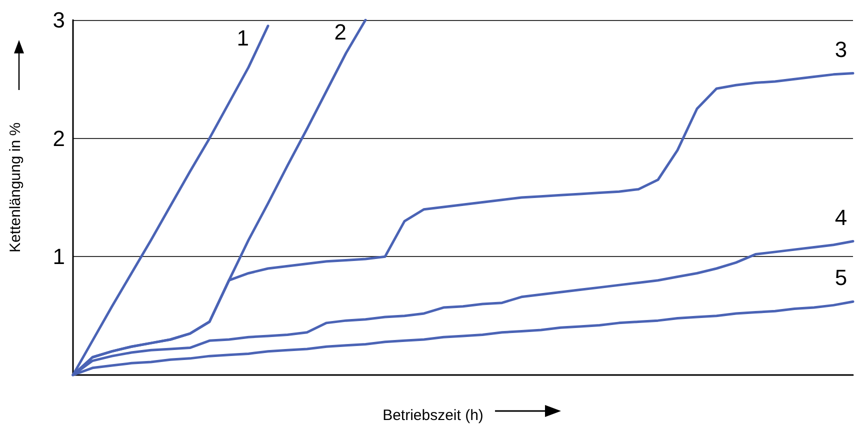 Image resolution: width=861 pixels, height=428 pixels. I want to click on series-label: 3, so click(841, 49).